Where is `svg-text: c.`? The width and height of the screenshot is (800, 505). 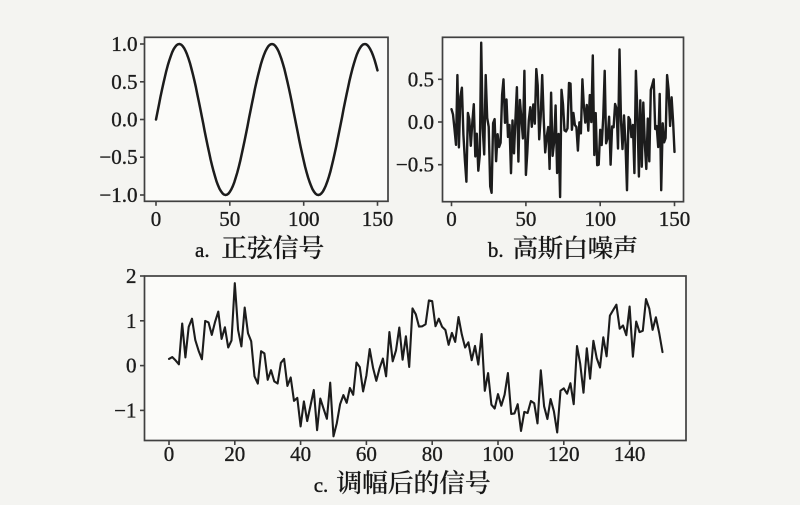 svg-text: c. is located at coordinates (321, 485).